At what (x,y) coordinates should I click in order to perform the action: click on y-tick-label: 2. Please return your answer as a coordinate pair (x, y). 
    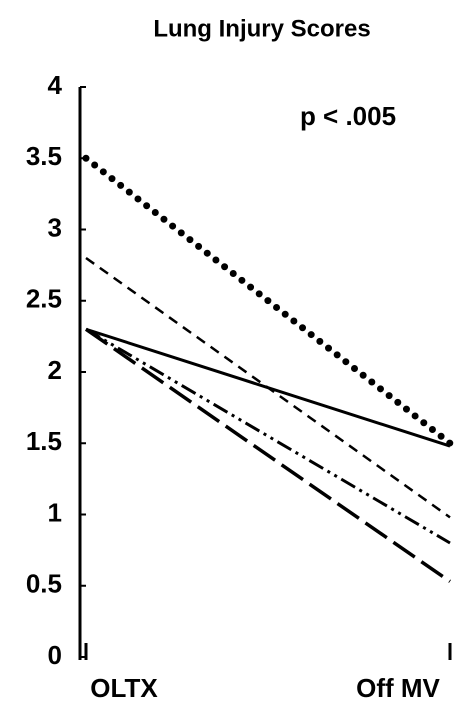
    Looking at the image, I should click on (55, 370).